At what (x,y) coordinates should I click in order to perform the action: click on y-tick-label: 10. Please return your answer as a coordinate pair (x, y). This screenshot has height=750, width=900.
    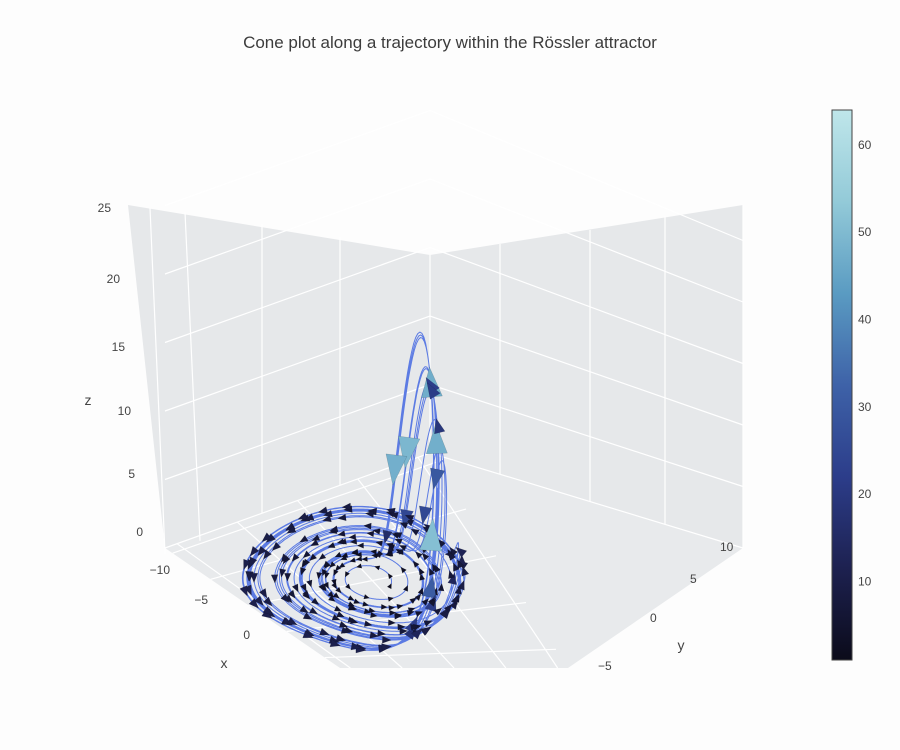
    Looking at the image, I should click on (727, 547).